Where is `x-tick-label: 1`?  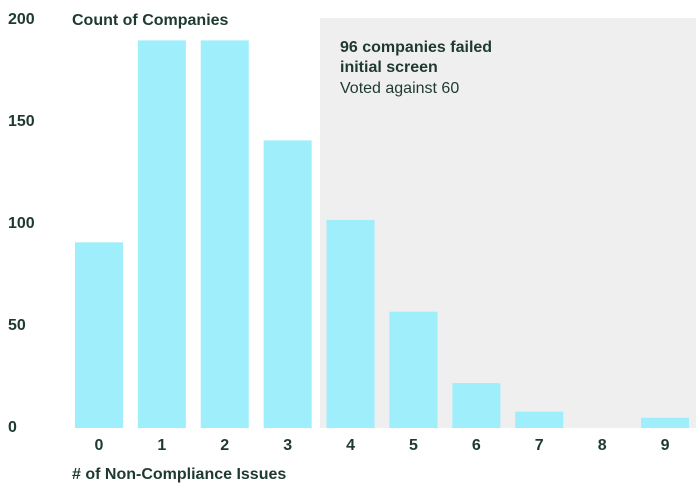 x-tick-label: 1 is located at coordinates (161, 445).